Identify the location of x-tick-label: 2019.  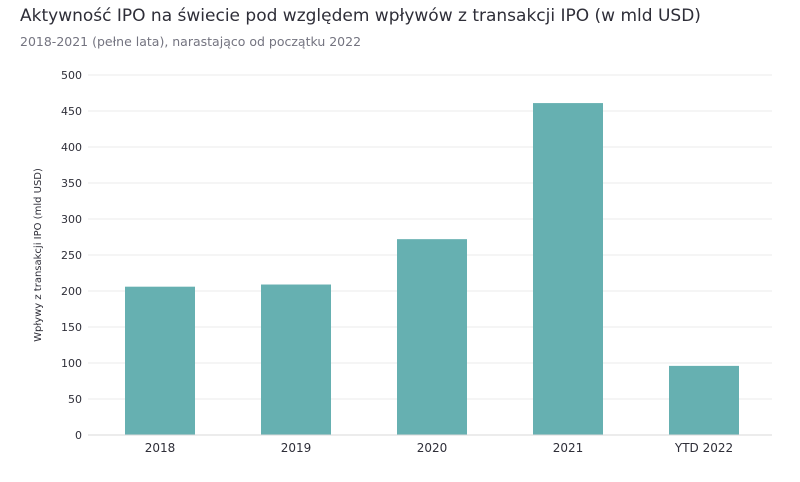
(296, 448).